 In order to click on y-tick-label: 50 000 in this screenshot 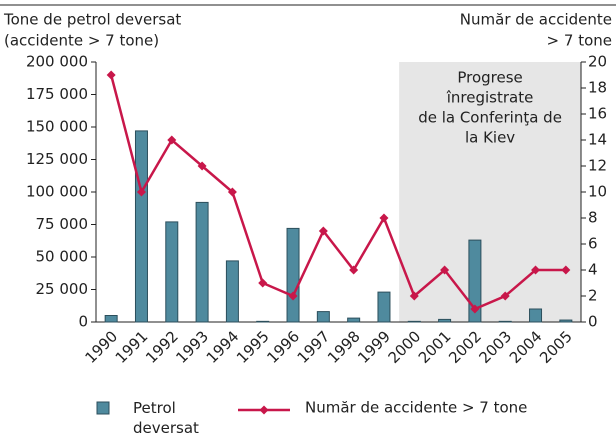, I will do `click(62, 257)`.